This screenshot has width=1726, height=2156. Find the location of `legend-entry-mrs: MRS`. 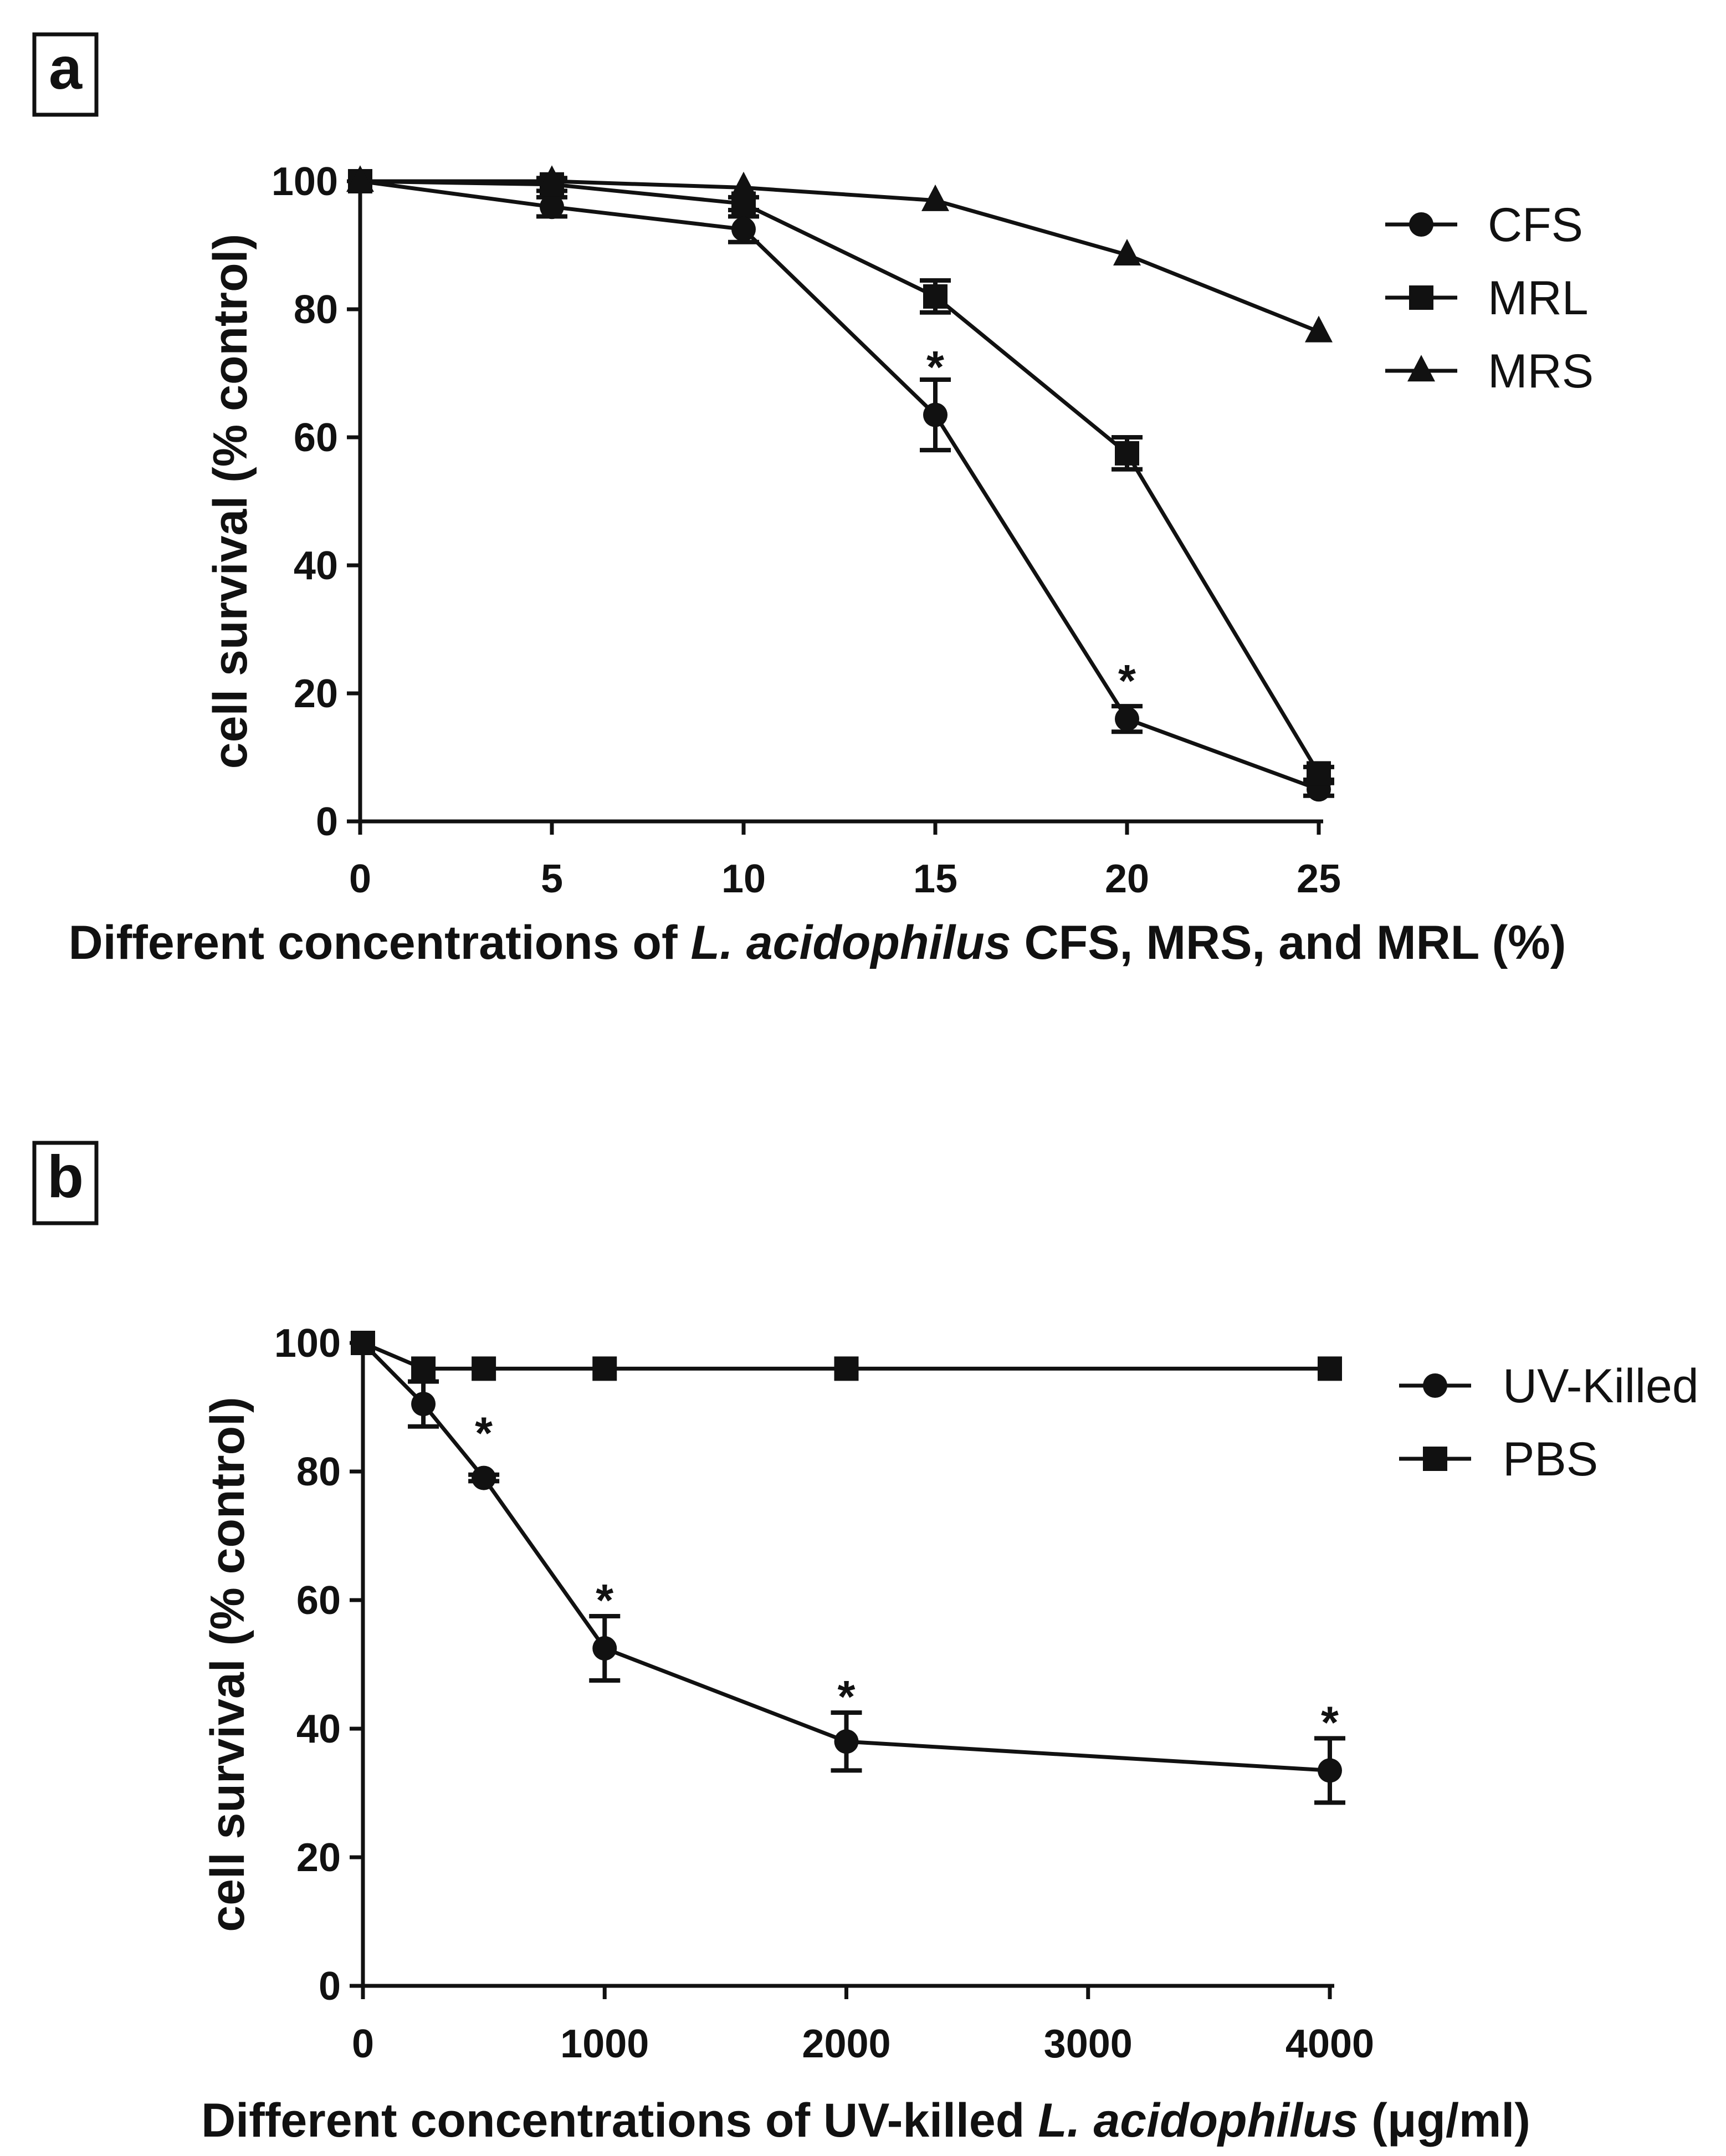

legend-entry-mrs: MRS is located at coordinates (1489, 371).